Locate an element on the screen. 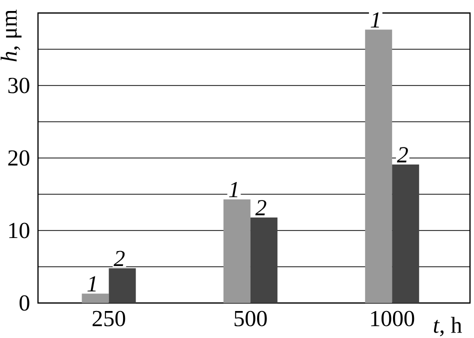  y-axis-title: h, μm is located at coordinates (11, 36).